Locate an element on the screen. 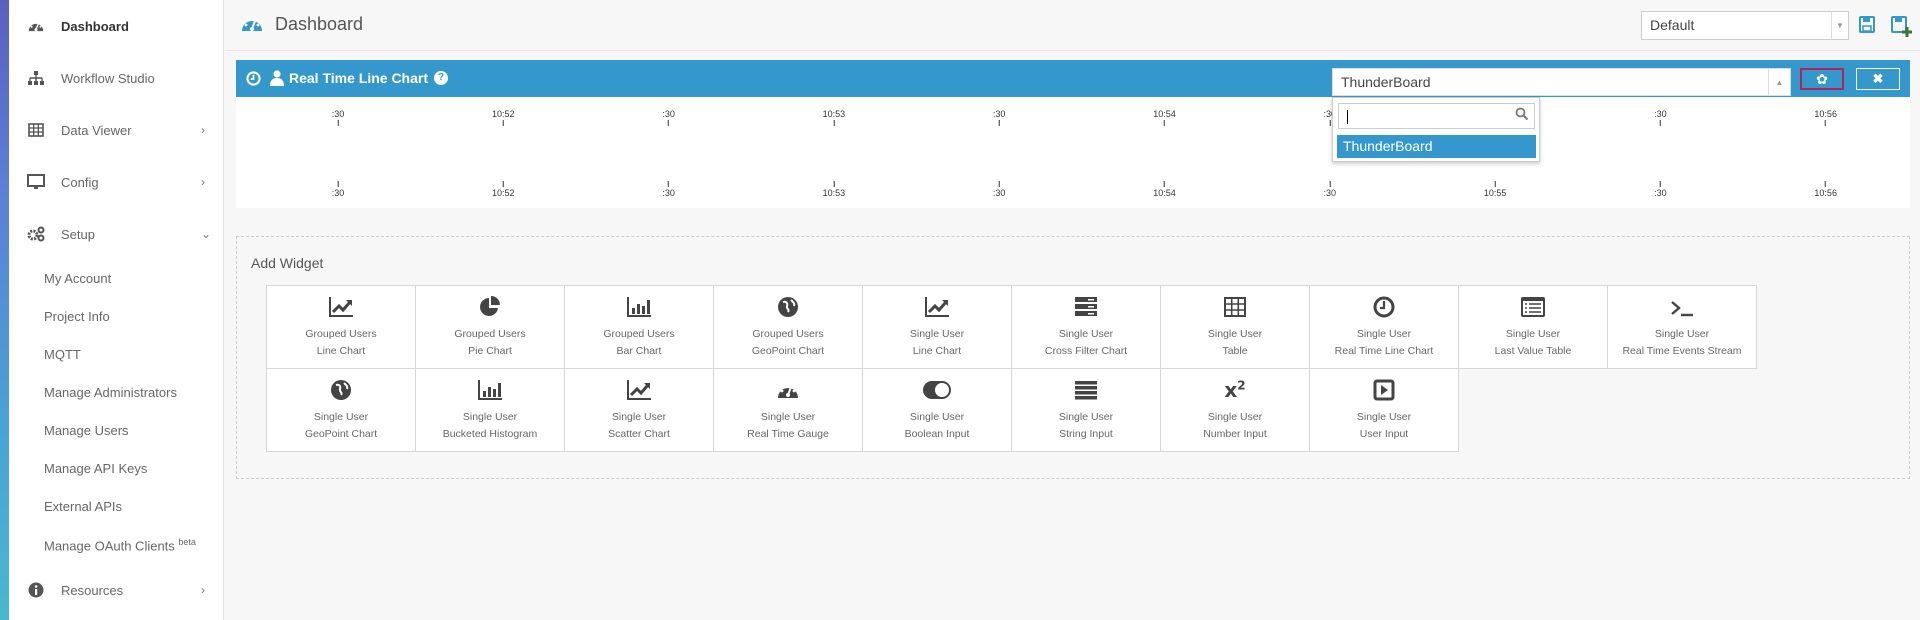 The height and width of the screenshot is (620, 1920). help-icon: ? is located at coordinates (441, 78).